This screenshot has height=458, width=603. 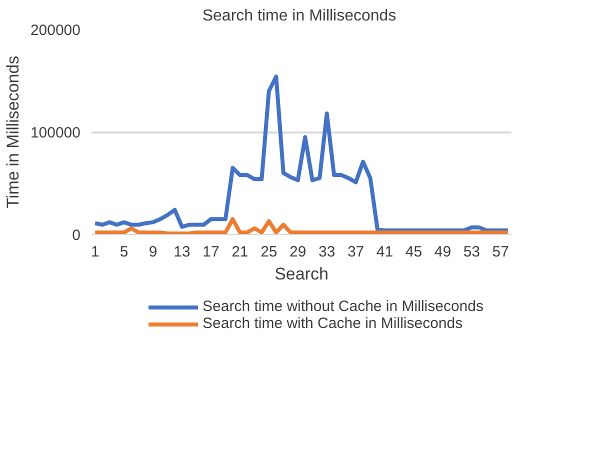 I want to click on x-tick-label: 21, so click(x=240, y=252).